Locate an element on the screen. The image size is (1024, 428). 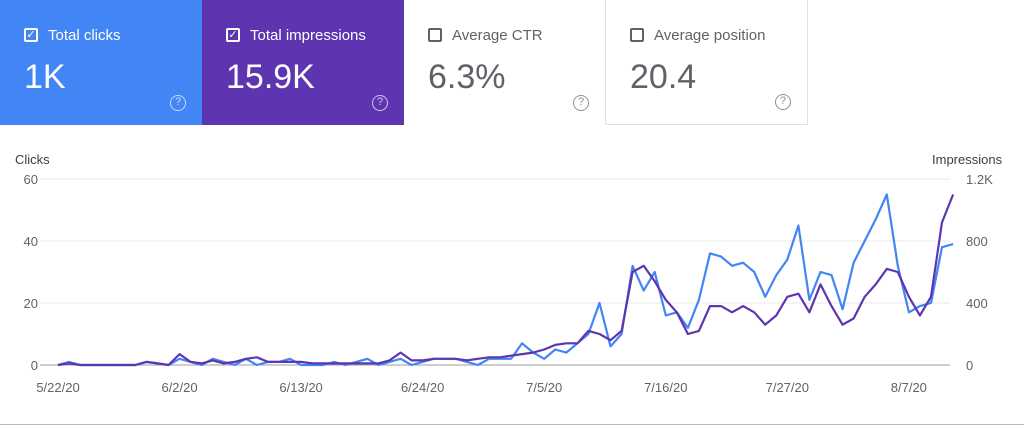
card-average-position: Average position 20.4 ? is located at coordinates (707, 62).